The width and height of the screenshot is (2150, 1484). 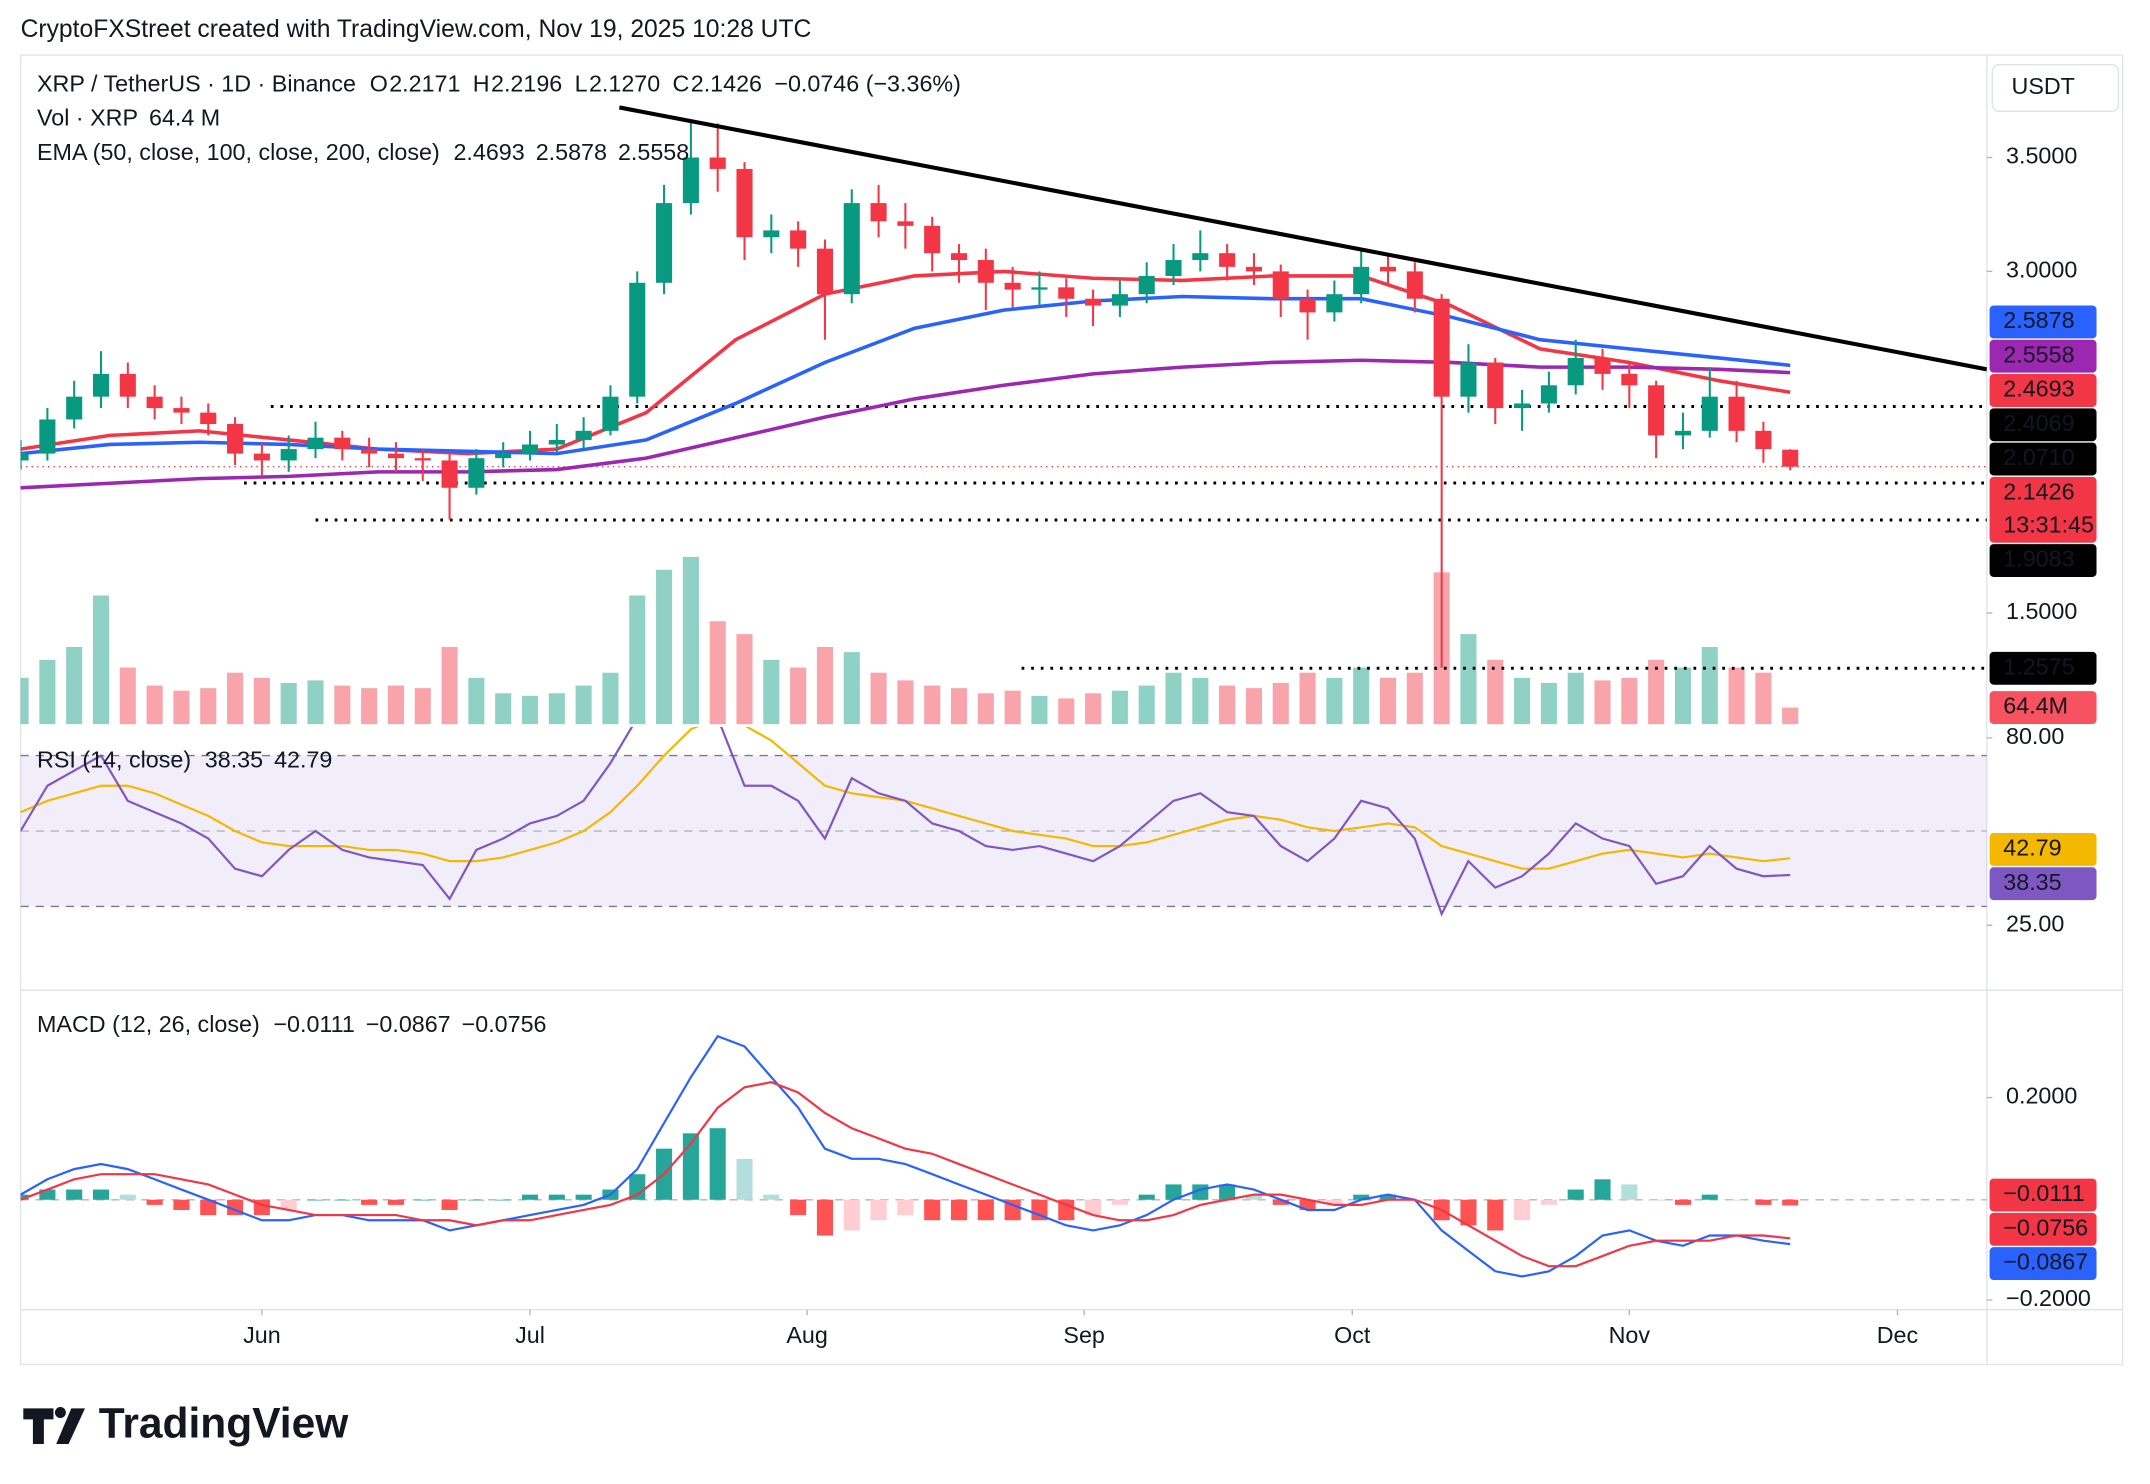 I want to click on macd-value: −0.0867, so click(x=408, y=1024).